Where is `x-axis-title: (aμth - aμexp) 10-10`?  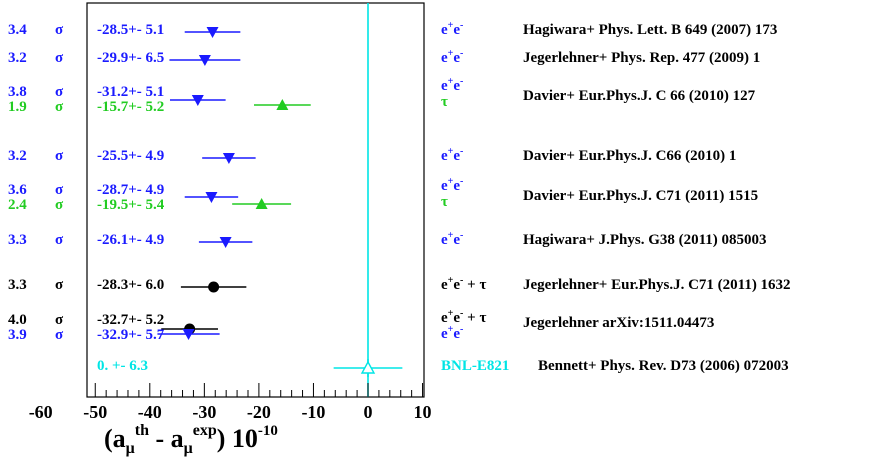
x-axis-title: (aμth - aμexp) 10-10 is located at coordinates (191, 439).